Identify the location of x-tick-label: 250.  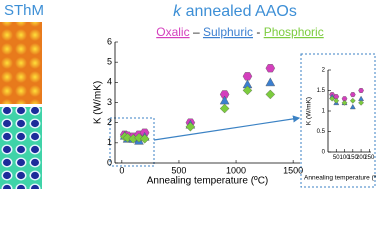
(369, 158).